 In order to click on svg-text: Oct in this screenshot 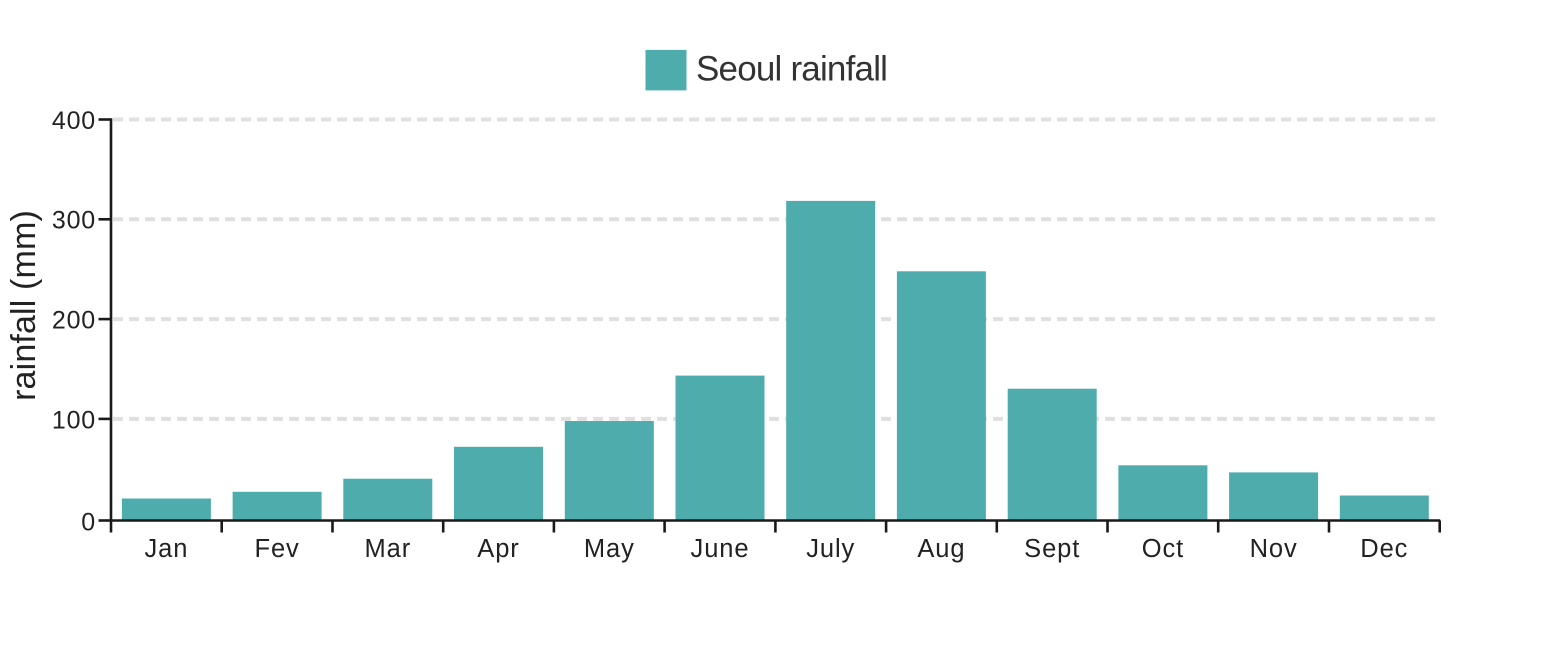, I will do `click(1163, 549)`.